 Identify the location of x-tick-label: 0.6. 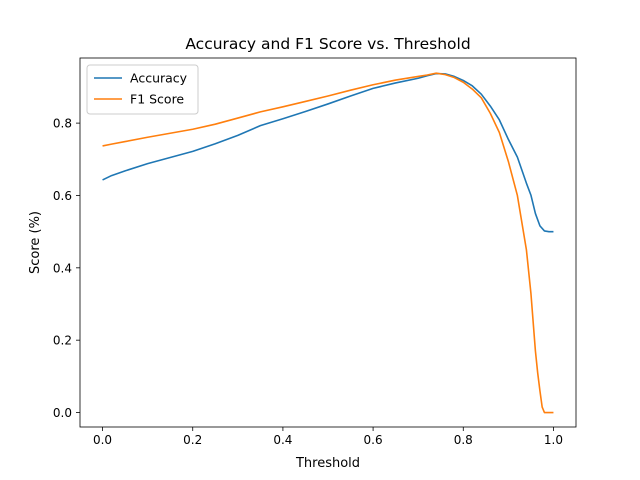
(373, 440).